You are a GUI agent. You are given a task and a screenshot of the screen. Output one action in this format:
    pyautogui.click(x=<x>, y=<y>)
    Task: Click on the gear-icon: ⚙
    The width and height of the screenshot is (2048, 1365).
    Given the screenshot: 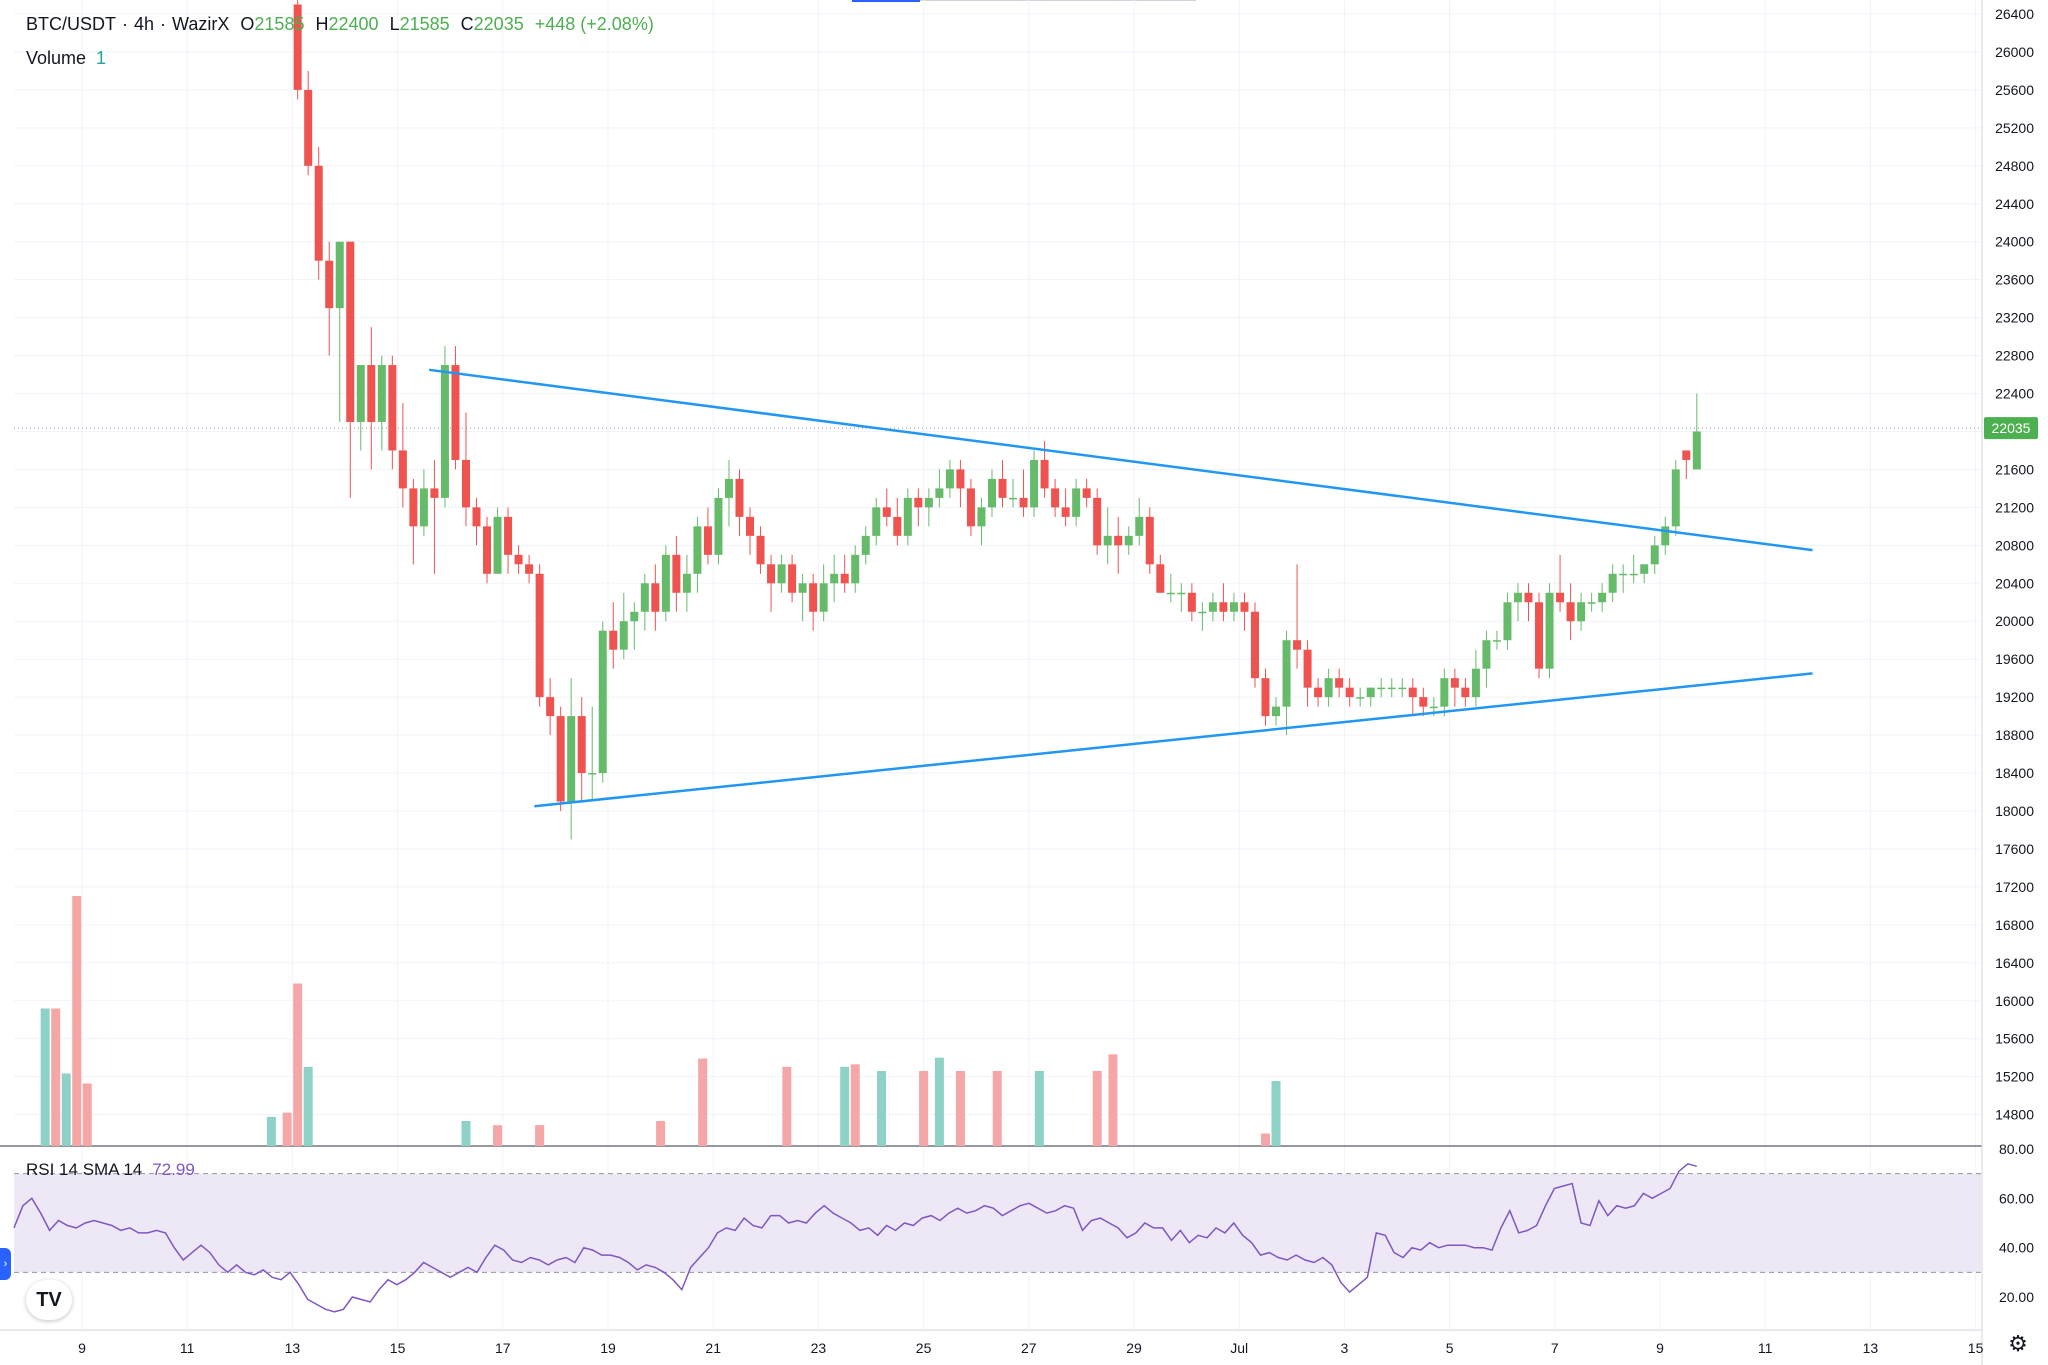 What is the action you would take?
    pyautogui.click(x=2018, y=1343)
    